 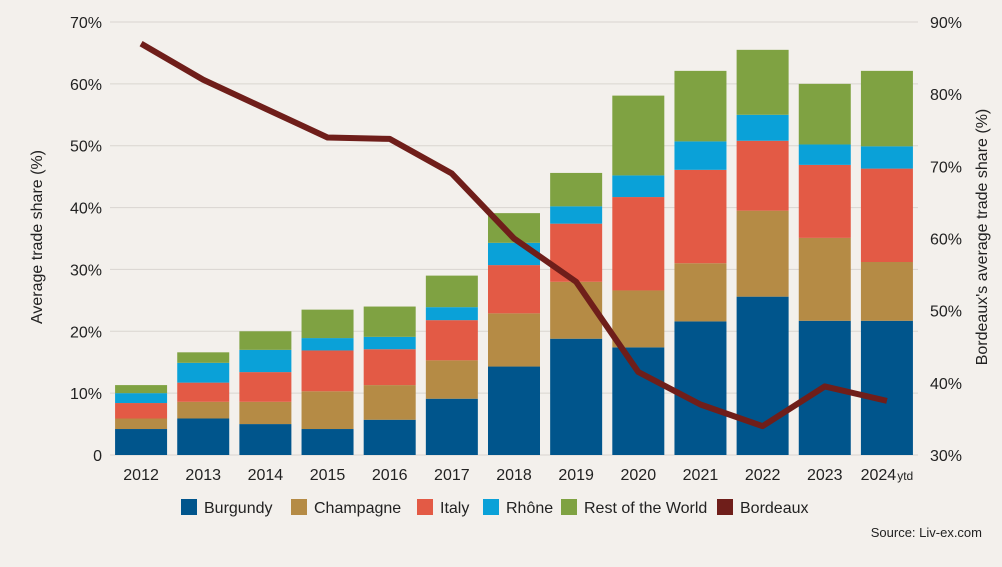 I want to click on y-tick-label: 40%, so click(x=86, y=209).